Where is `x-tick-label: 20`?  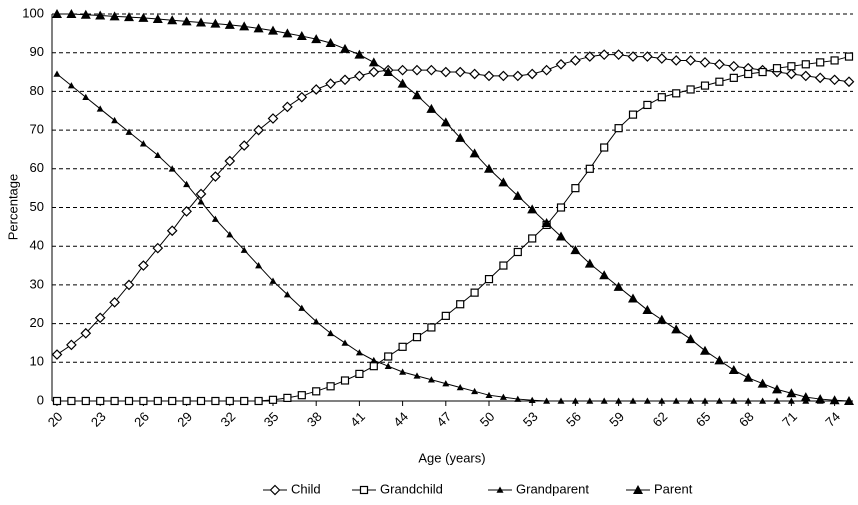
x-tick-label: 20 is located at coordinates (55, 419).